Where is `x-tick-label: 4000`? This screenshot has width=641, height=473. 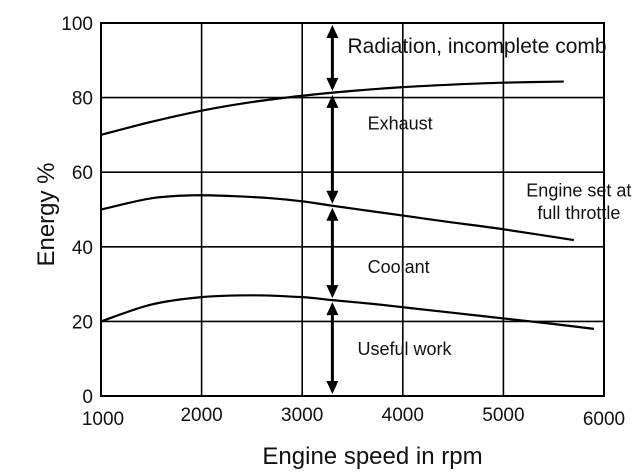 x-tick-label: 4000 is located at coordinates (403, 415).